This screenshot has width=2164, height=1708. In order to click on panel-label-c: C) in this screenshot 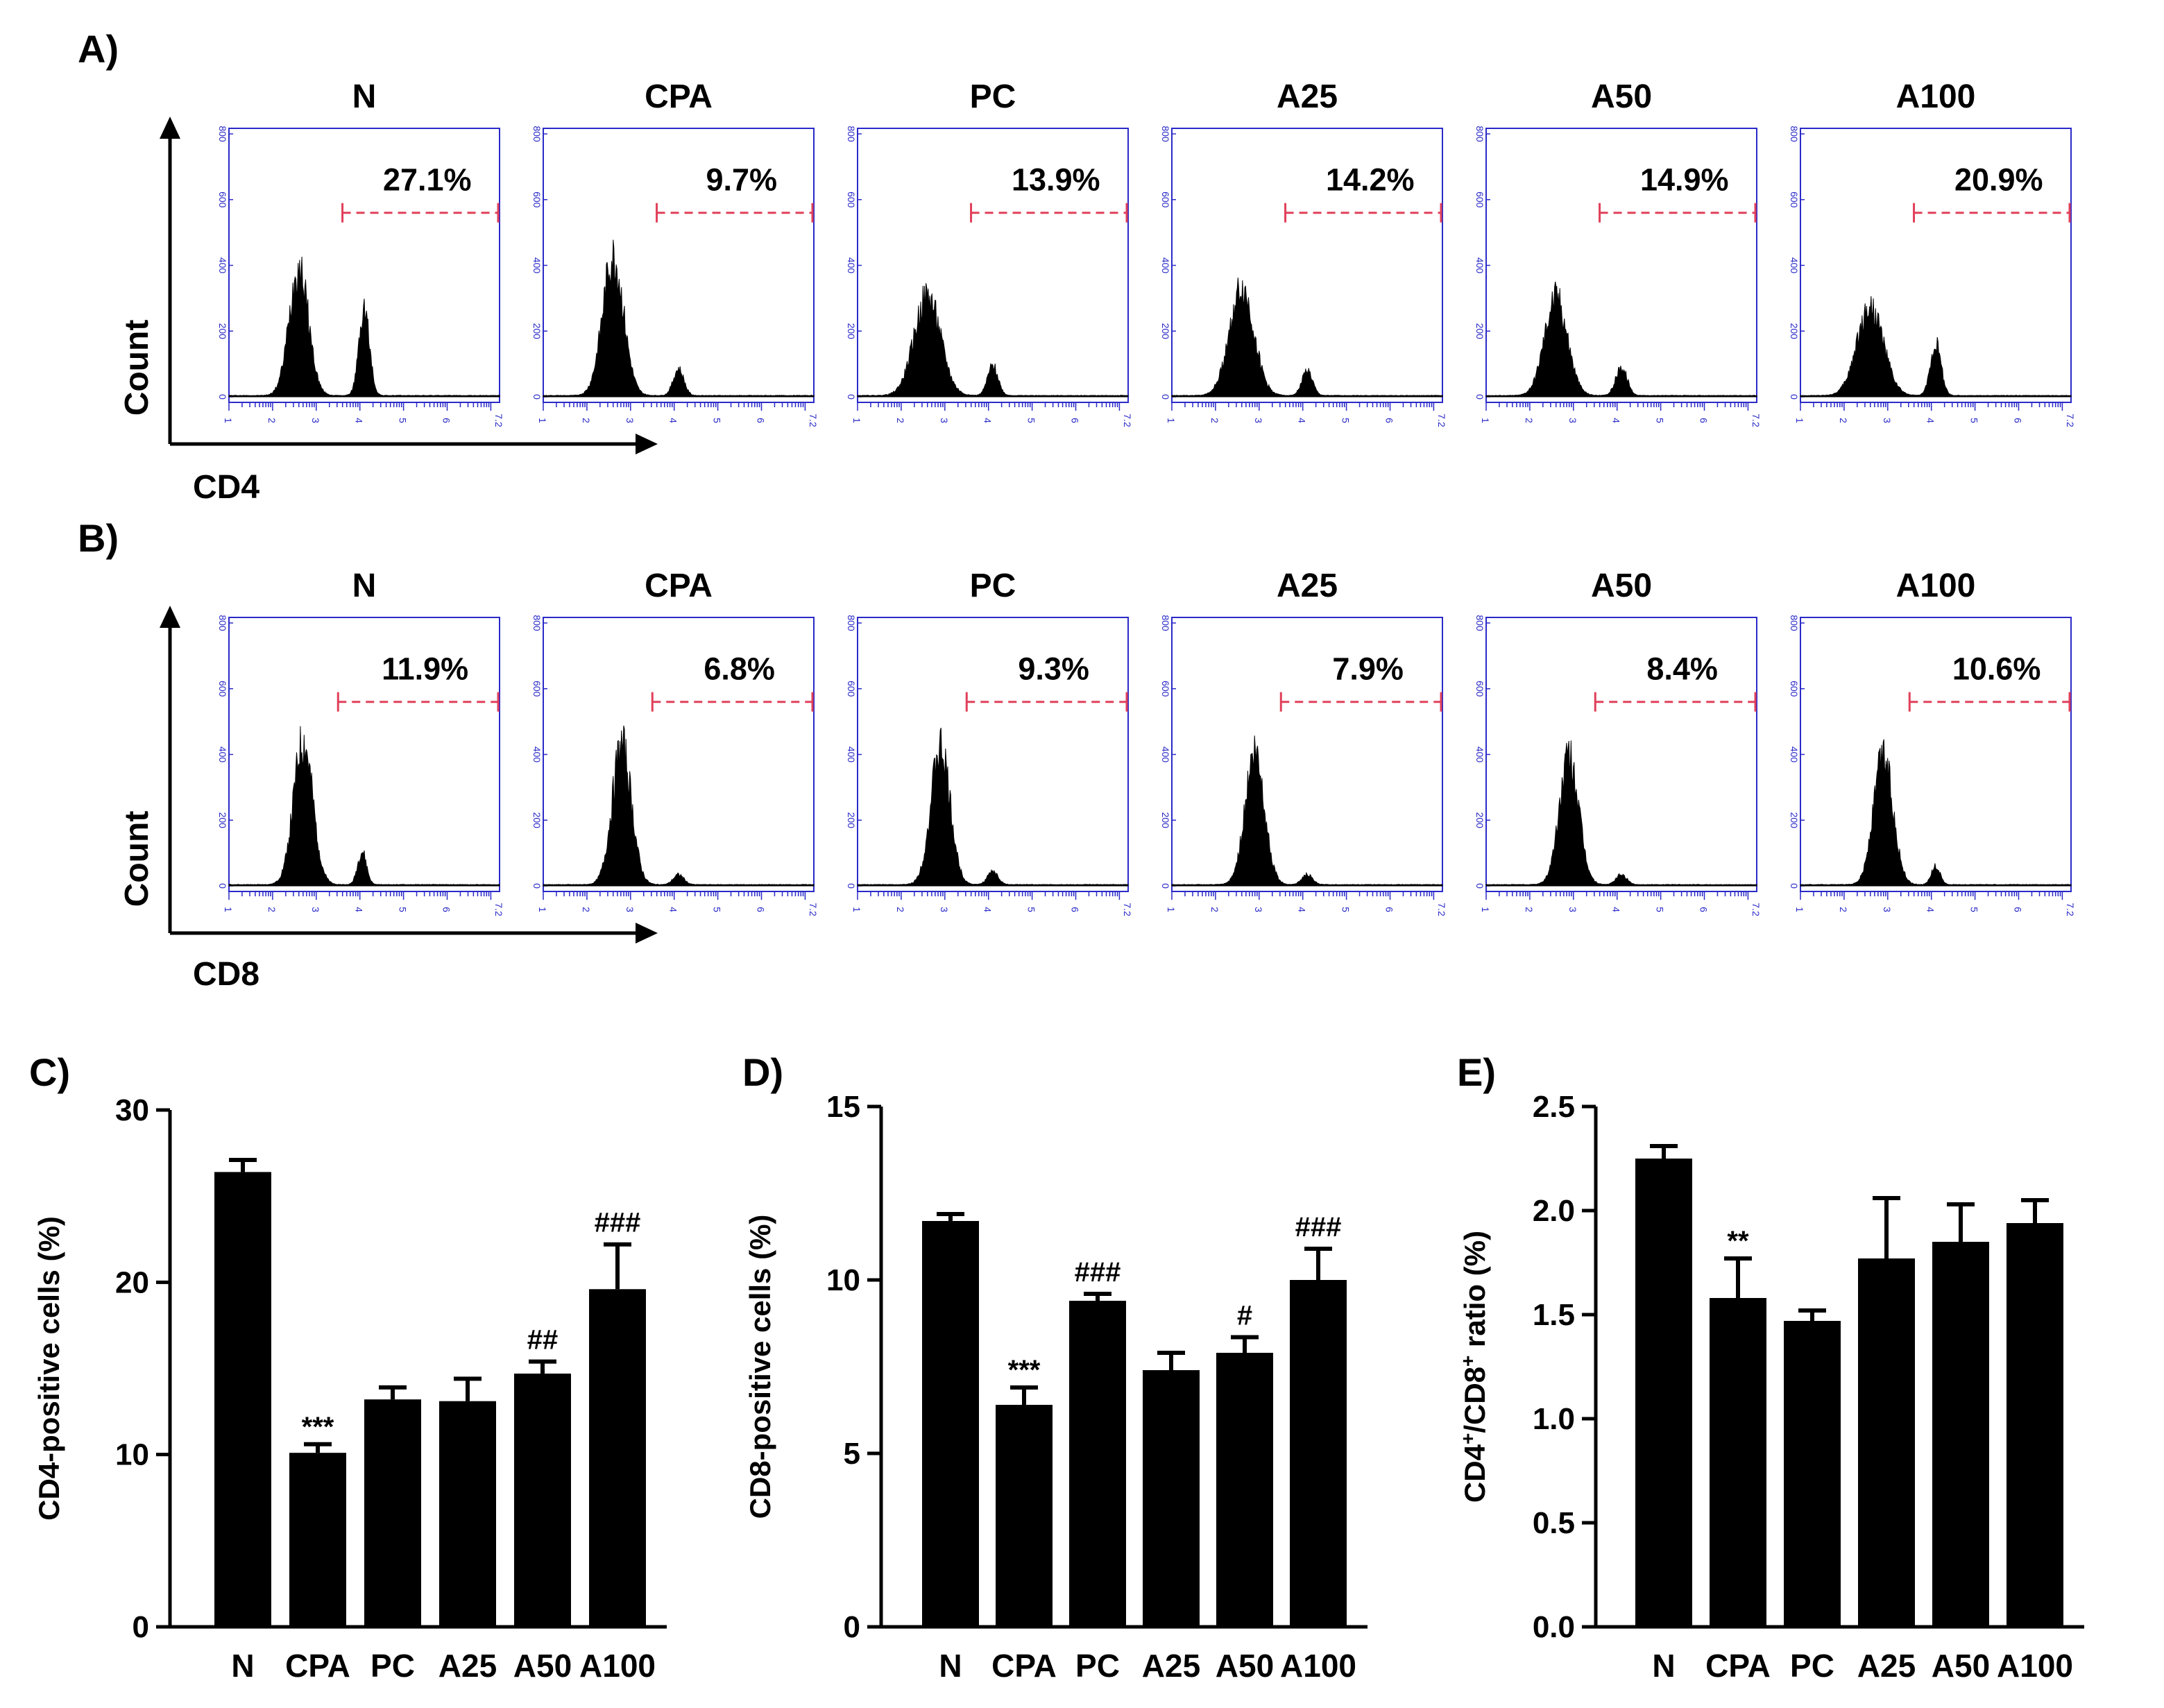, I will do `click(49, 1072)`.